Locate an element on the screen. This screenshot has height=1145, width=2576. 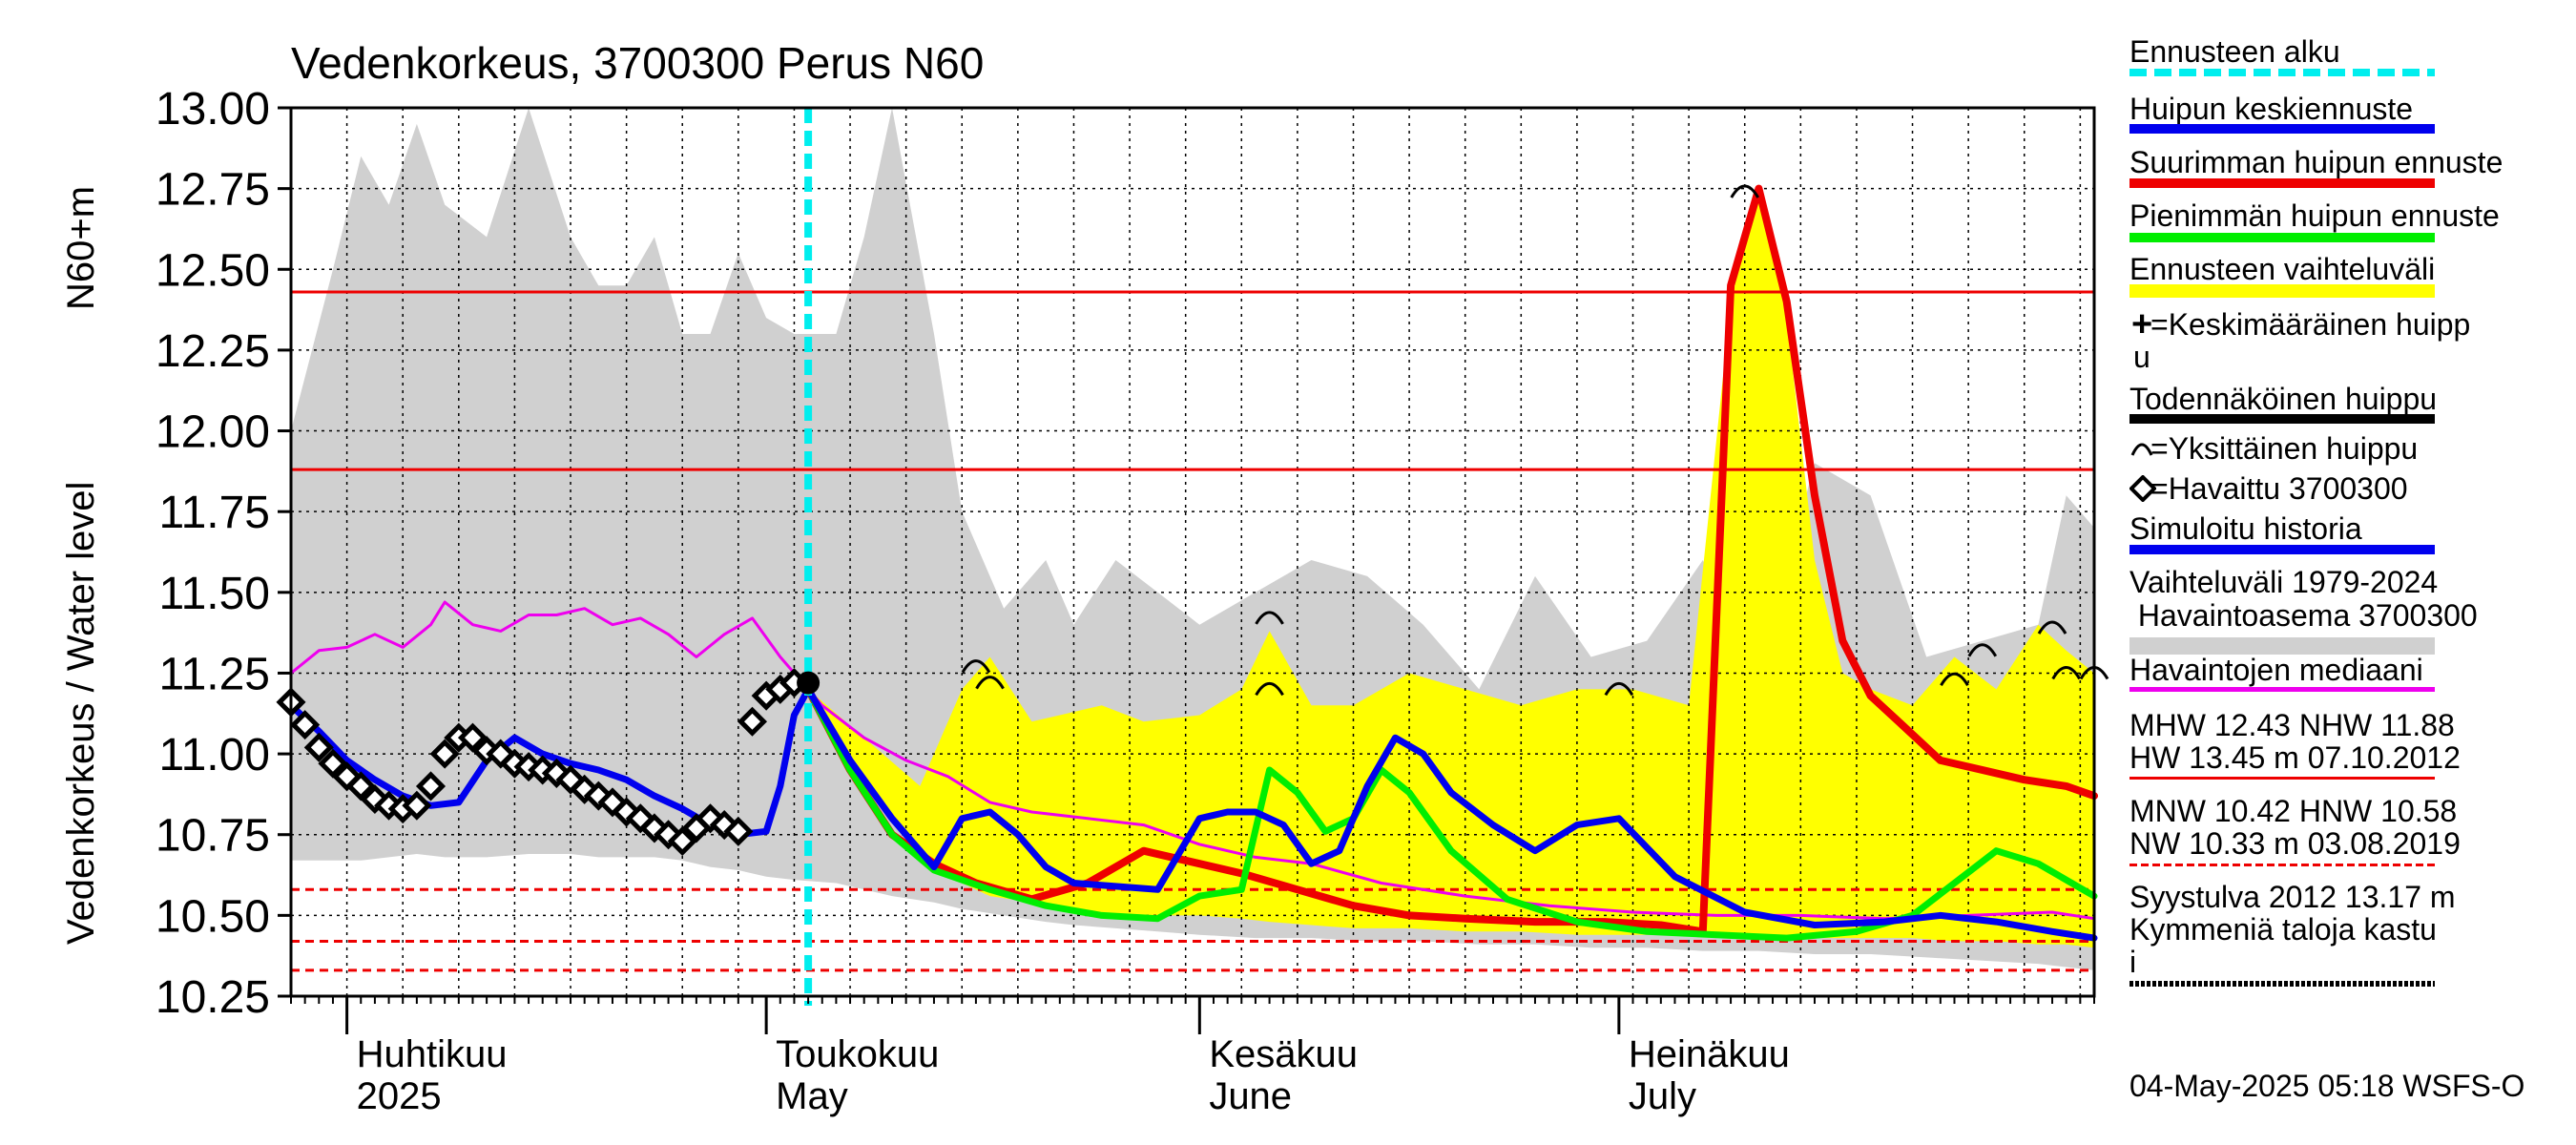
legend-mean-peak: =Keskimääräinen huipp is located at coordinates (2310, 324).